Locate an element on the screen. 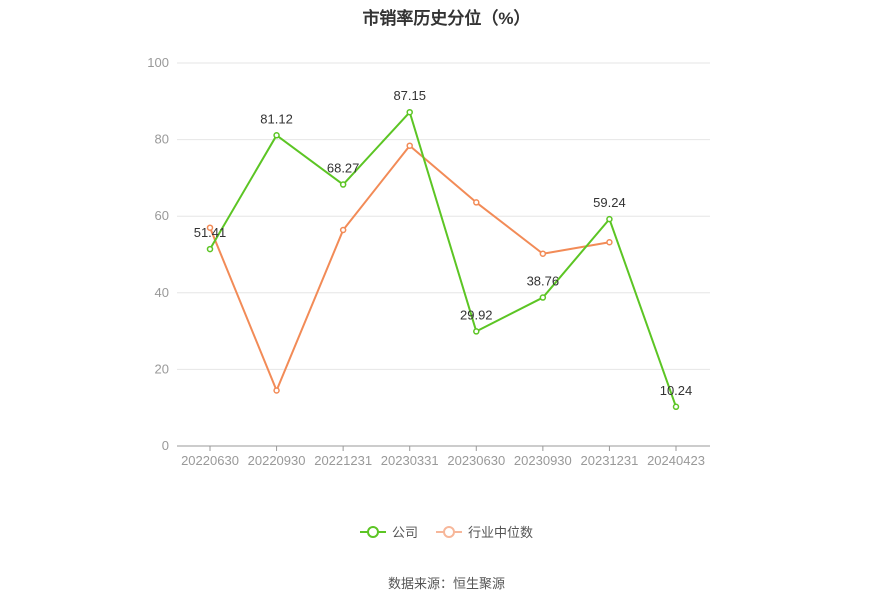 Image resolution: width=893 pixels, height=603 pixels. legend-item-company: 公司 is located at coordinates (388, 531).